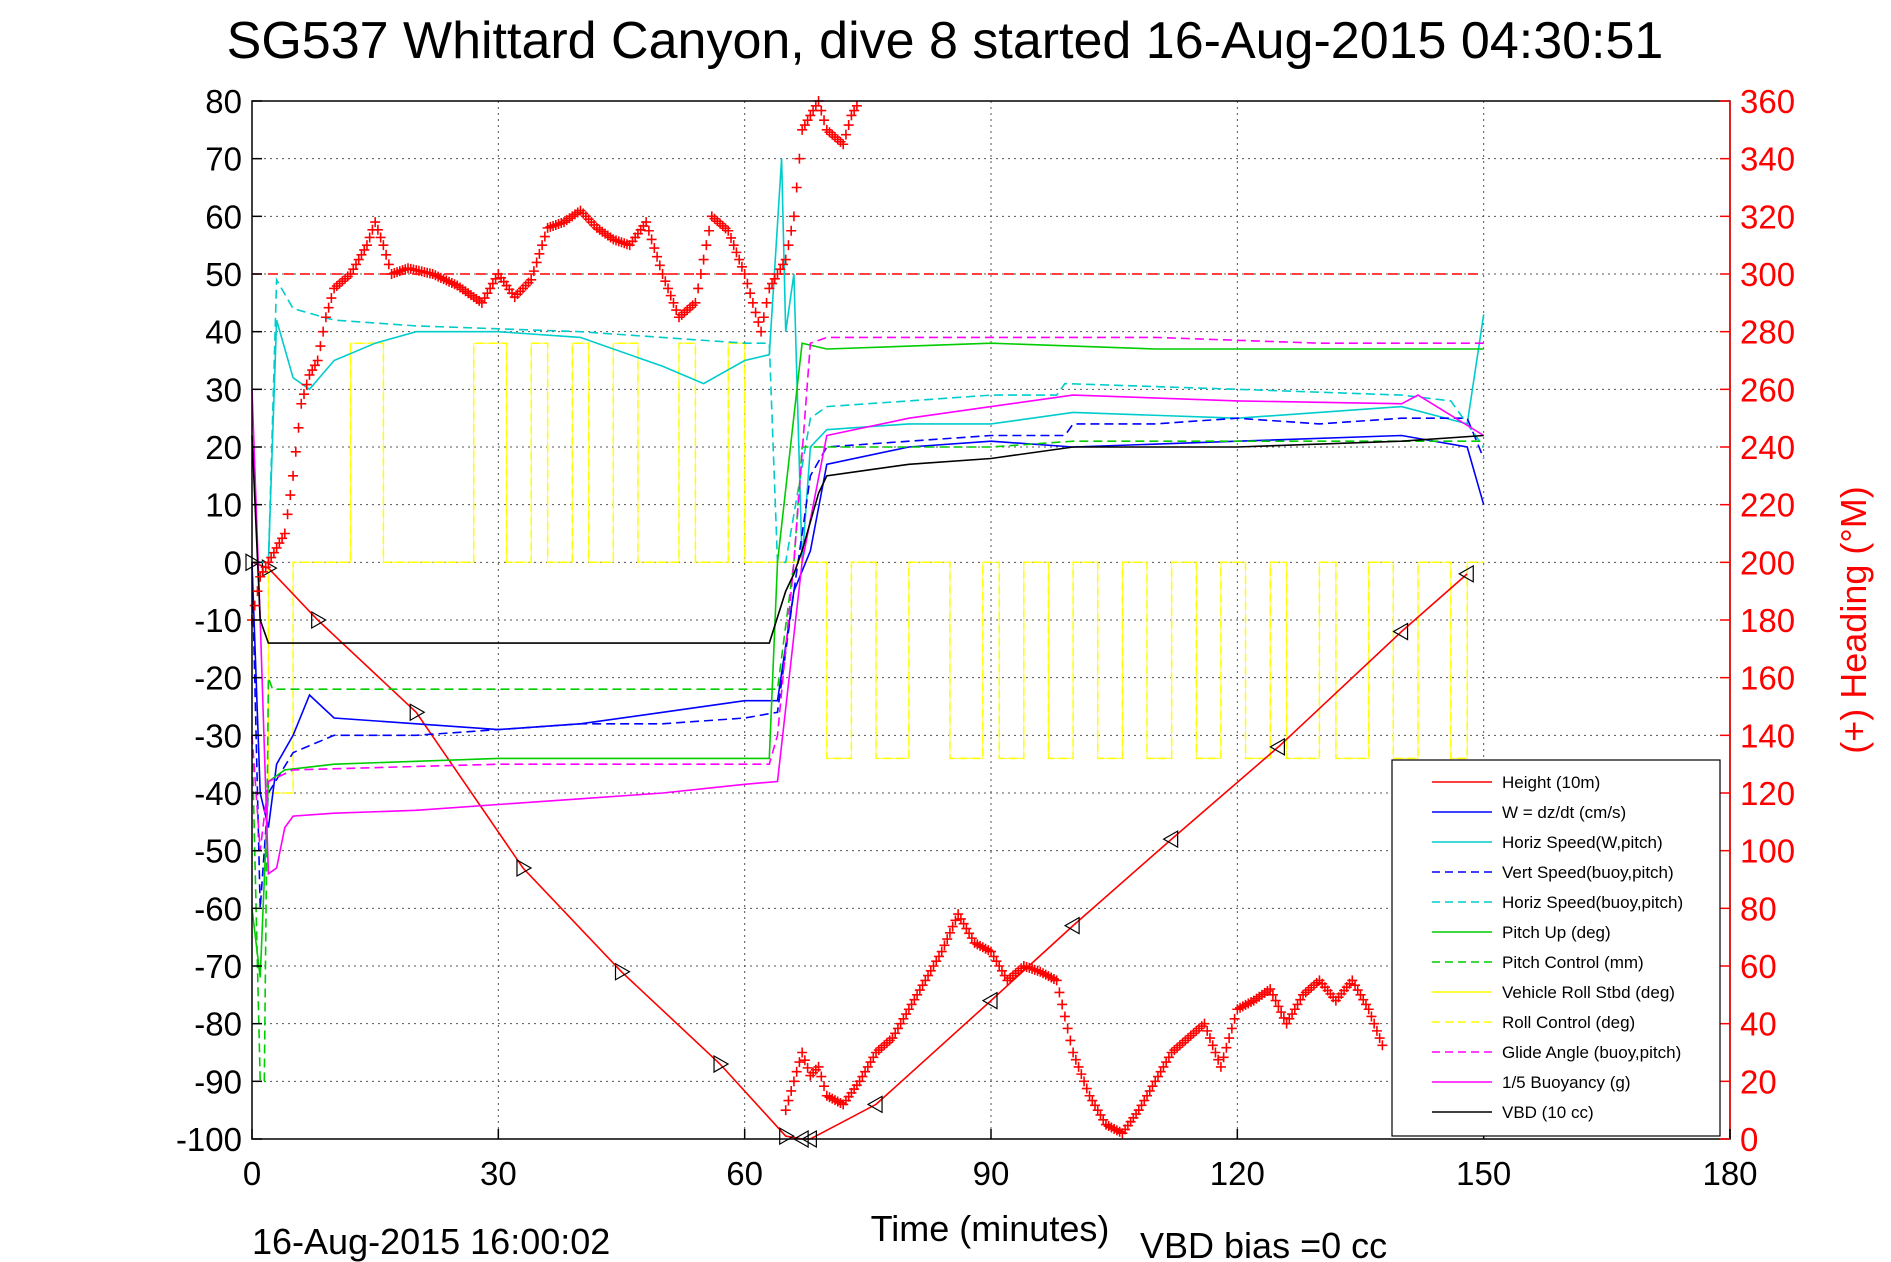  I want to click on right-tick-label: 240, so click(1767, 447).